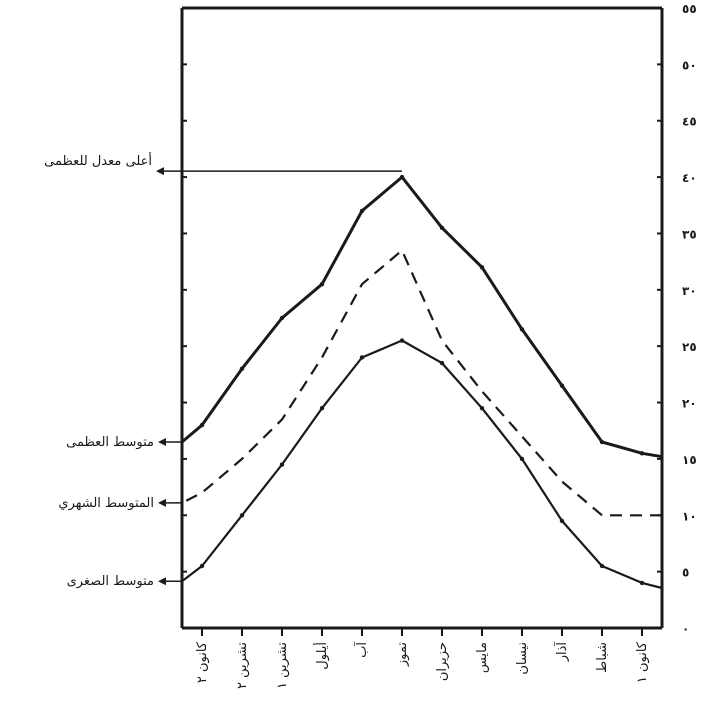 This screenshot has height=702, width=703. What do you see at coordinates (442, 661) in the screenshot?
I see `x-tick-label: حزيران` at bounding box center [442, 661].